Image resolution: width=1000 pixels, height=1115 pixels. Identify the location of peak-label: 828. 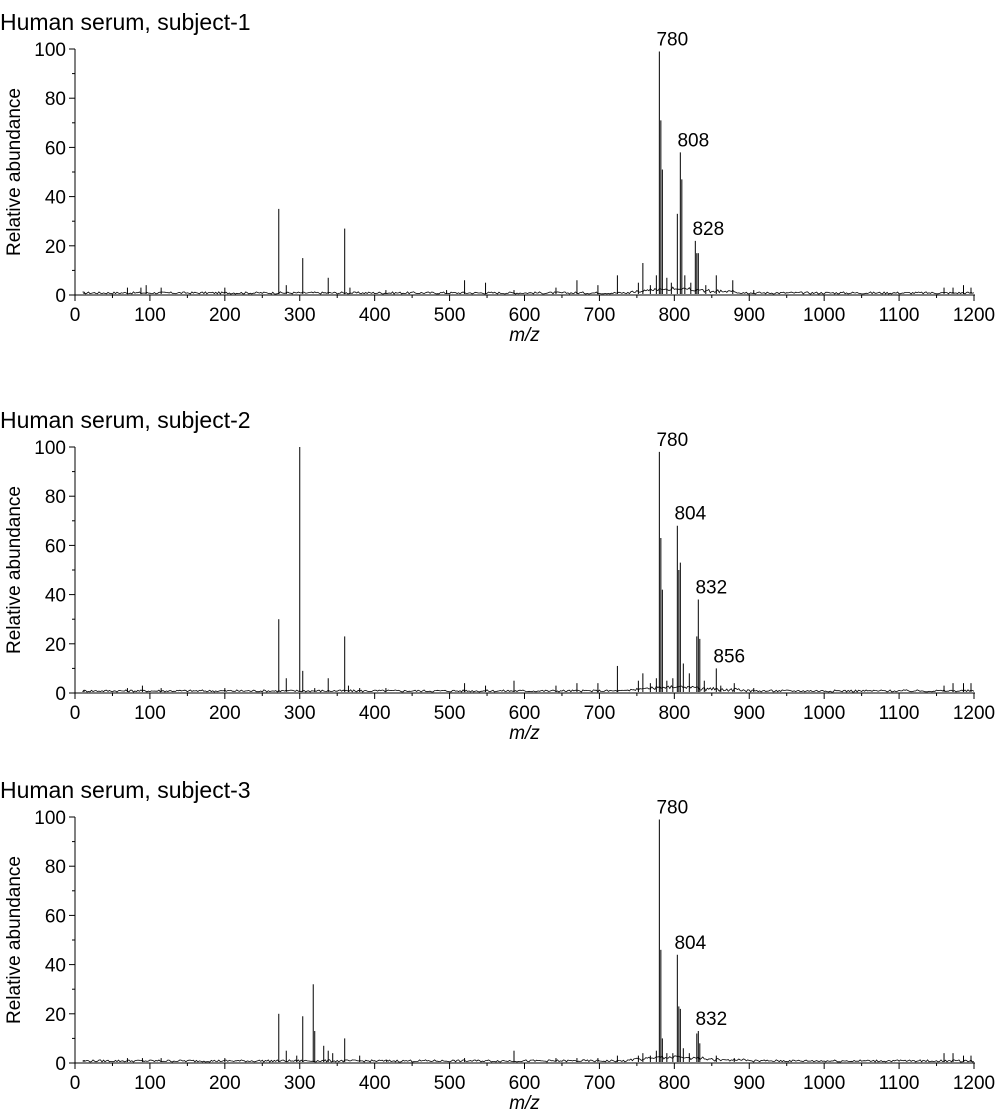
(708, 229).